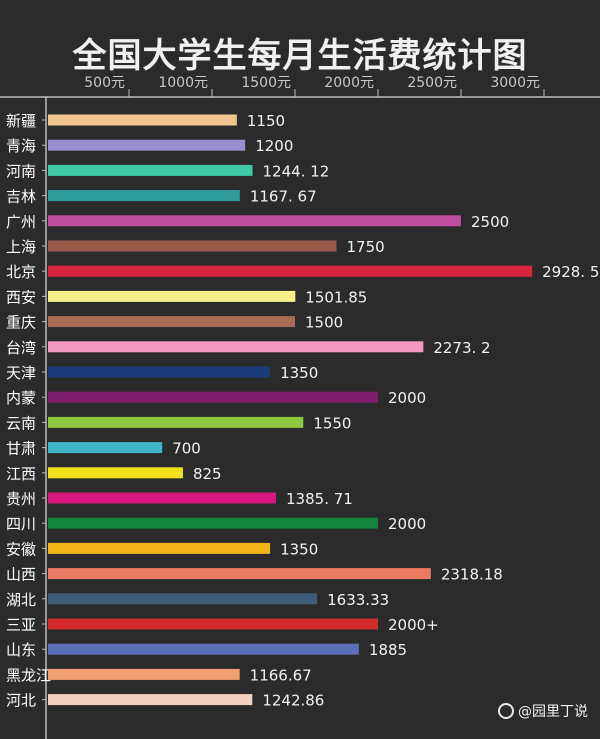 The width and height of the screenshot is (600, 739). I want to click on category-label: 贵州, so click(21, 499).